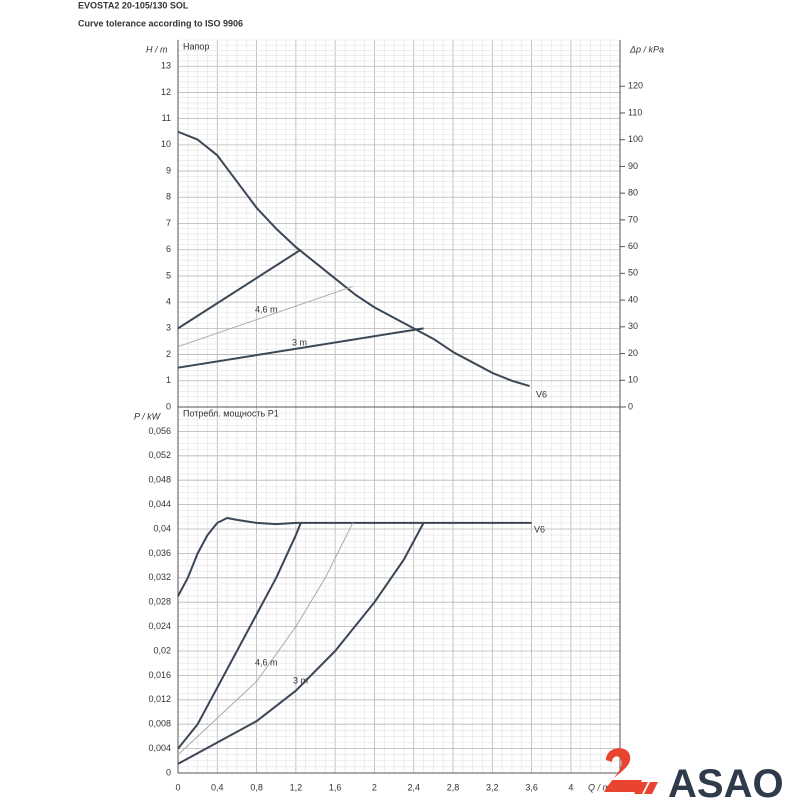 The image size is (800, 800). What do you see at coordinates (168, 275) in the screenshot?
I see `y-tick-label: 5` at bounding box center [168, 275].